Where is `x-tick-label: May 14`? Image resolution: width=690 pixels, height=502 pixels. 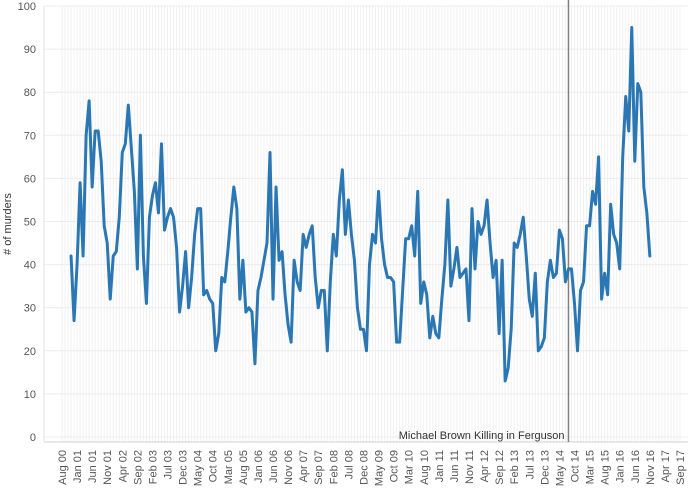 x-tick-label: May 14 is located at coordinates (560, 468).